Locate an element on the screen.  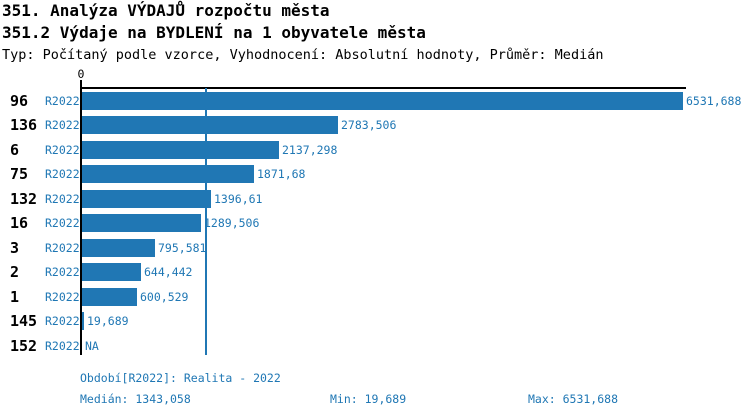
median-line is located at coordinates (206, 221).